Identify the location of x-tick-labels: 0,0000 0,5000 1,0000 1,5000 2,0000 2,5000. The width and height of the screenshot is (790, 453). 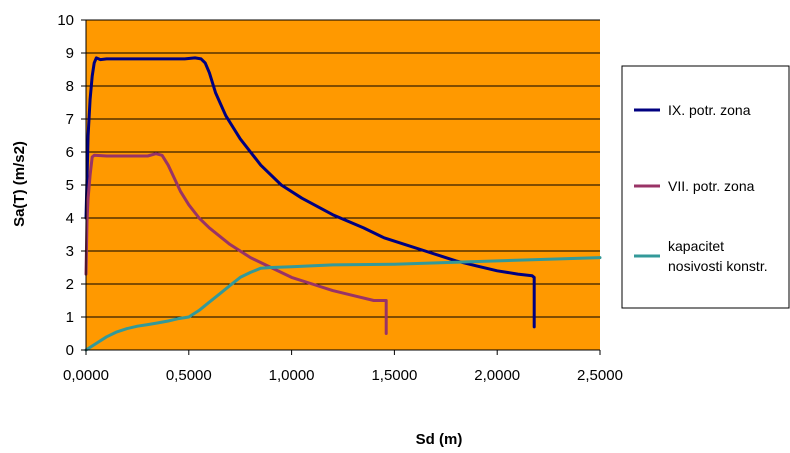
(343, 367).